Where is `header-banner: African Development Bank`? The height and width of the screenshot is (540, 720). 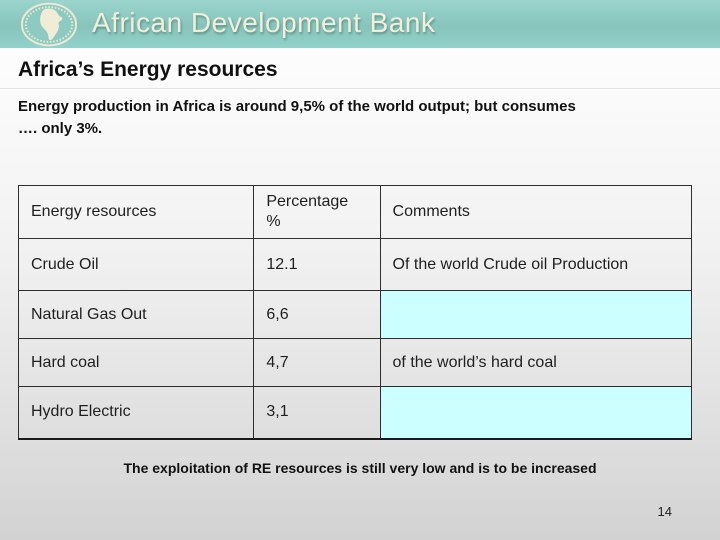
header-banner: African Development Bank is located at coordinates (360, 24).